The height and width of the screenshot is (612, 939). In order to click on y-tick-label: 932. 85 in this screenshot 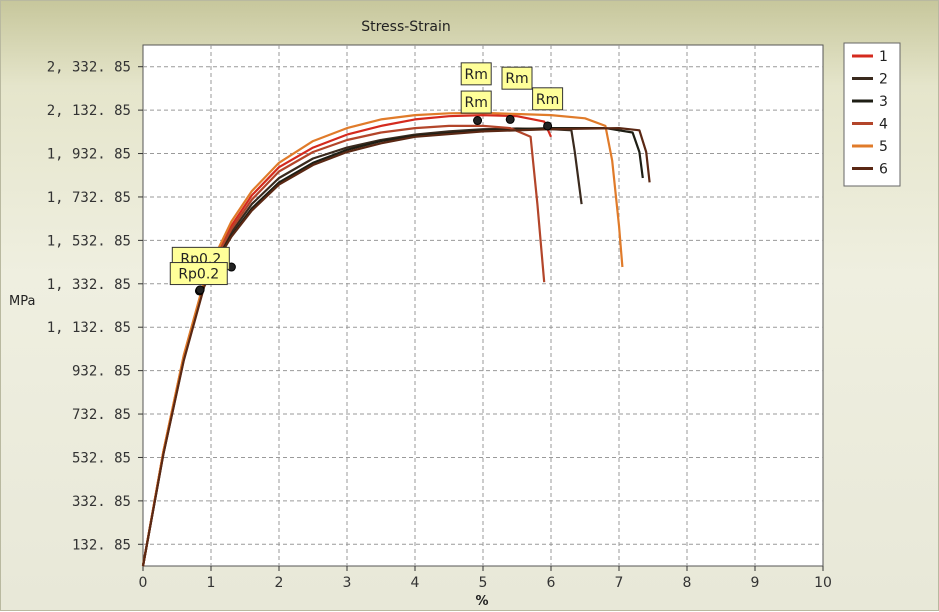, I will do `click(101, 372)`.